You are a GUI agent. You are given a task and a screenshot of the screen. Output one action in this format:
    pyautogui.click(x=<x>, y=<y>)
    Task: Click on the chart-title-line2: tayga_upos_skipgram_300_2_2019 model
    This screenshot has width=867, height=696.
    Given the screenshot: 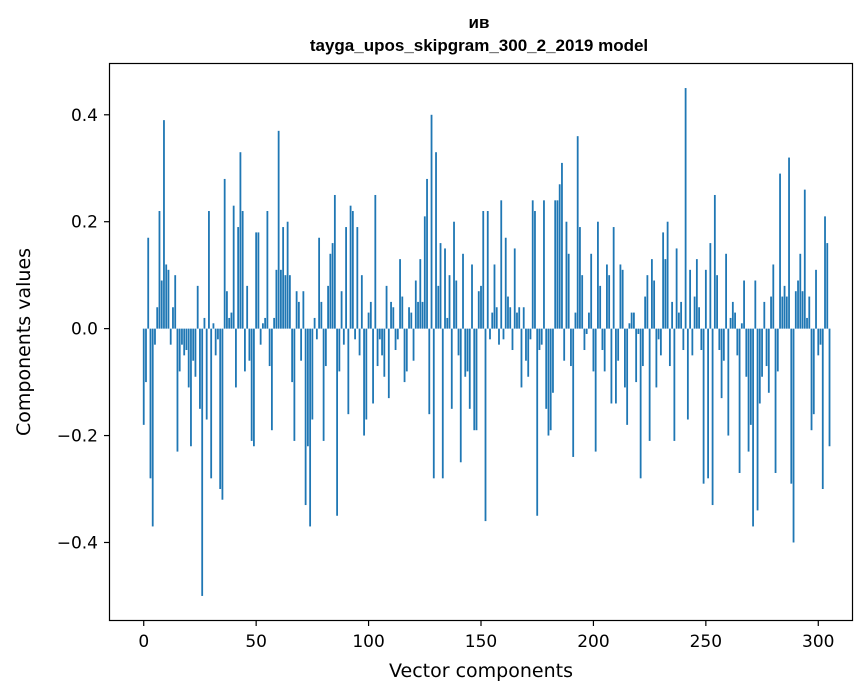 What is the action you would take?
    pyautogui.click(x=479, y=45)
    